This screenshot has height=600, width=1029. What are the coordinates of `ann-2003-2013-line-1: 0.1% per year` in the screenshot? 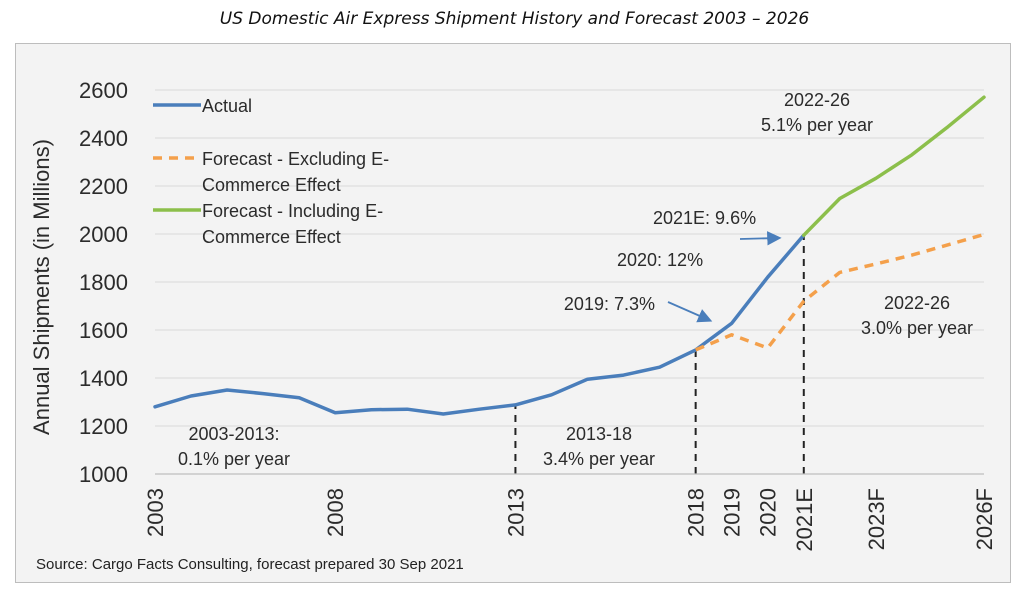 It's located at (234, 459).